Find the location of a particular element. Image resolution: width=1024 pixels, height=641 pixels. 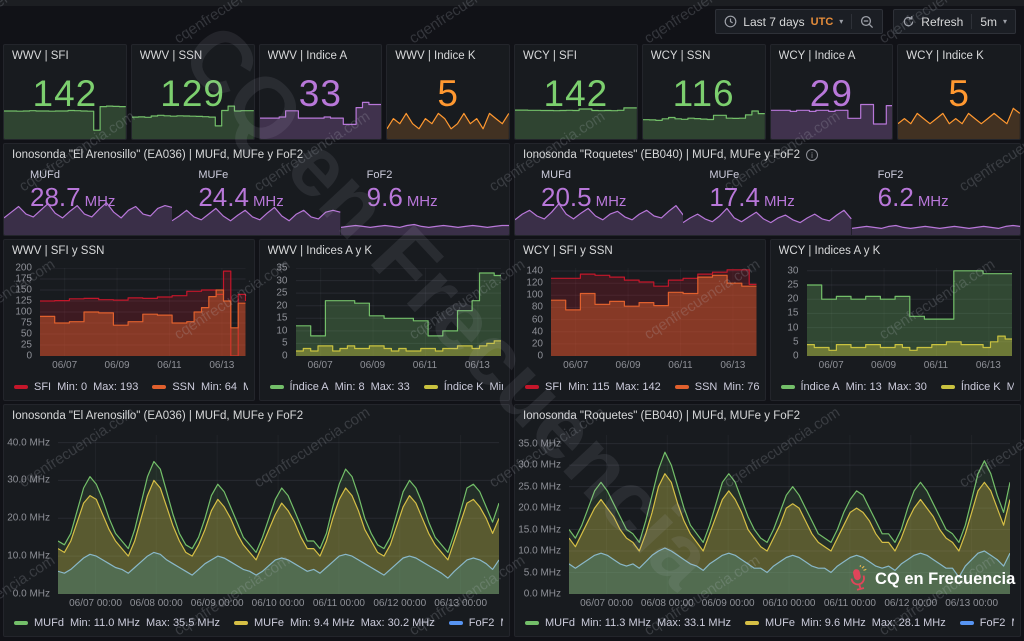

x-axis-tick: 06/11 is located at coordinates (169, 365).